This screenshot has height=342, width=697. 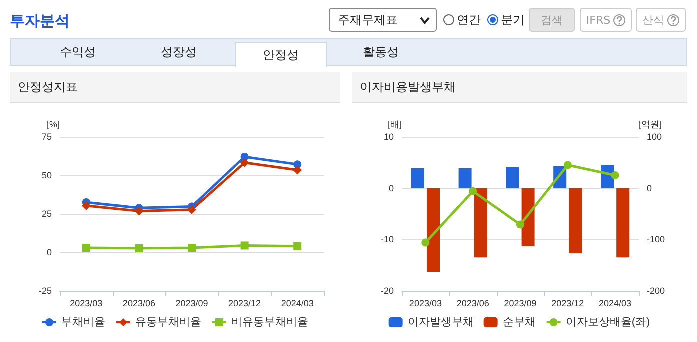 I want to click on text: 투자분석, so click(x=40, y=21).